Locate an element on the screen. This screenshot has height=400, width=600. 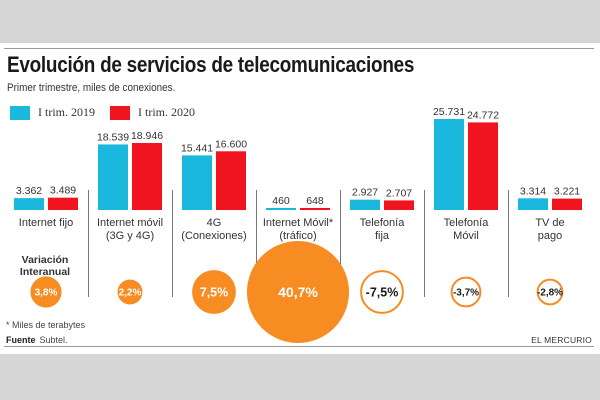
source-value: Subtel. is located at coordinates (53, 340).